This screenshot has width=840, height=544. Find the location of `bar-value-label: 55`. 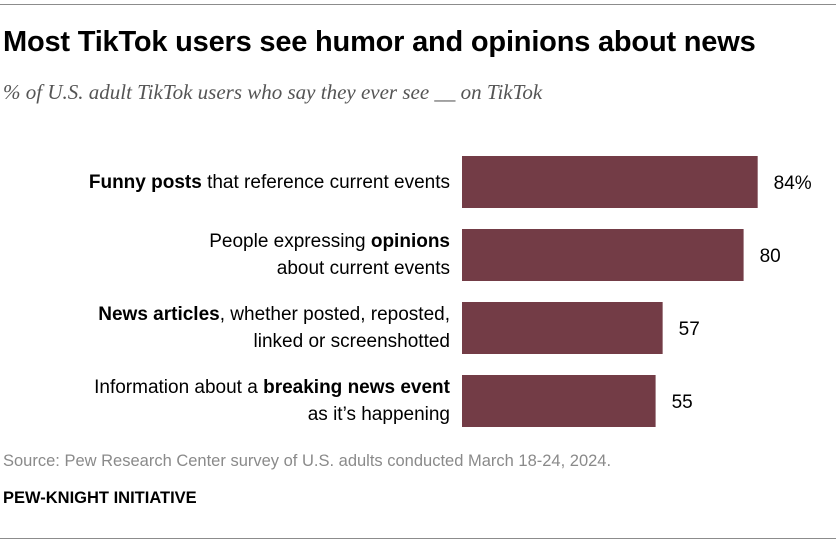

bar-value-label: 55 is located at coordinates (682, 402).